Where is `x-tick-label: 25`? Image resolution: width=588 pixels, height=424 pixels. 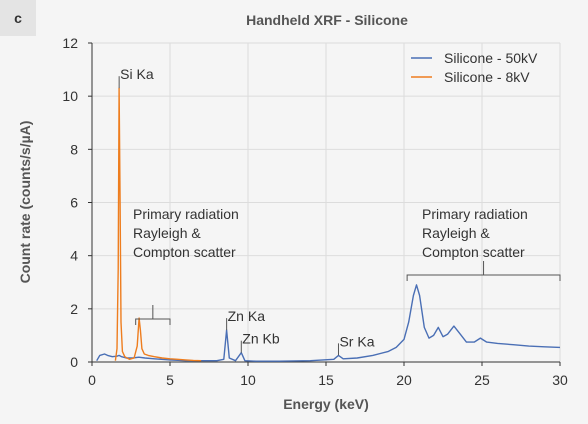 x-tick-label: 25 is located at coordinates (482, 380).